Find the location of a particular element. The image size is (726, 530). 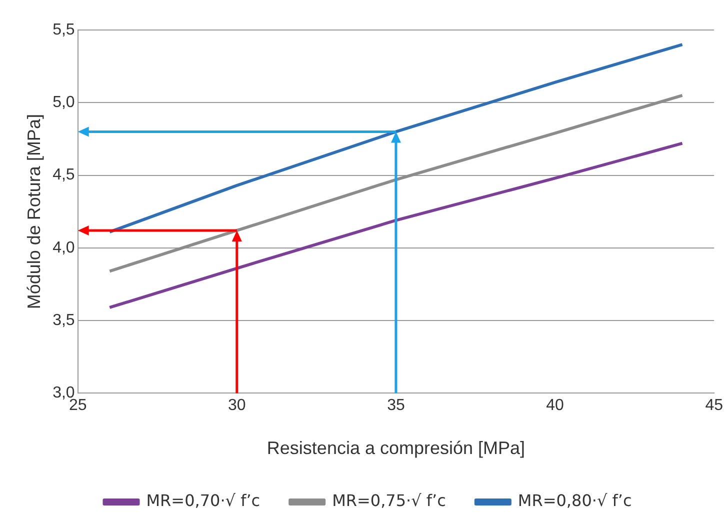

x-tick-label: 30 is located at coordinates (237, 405).